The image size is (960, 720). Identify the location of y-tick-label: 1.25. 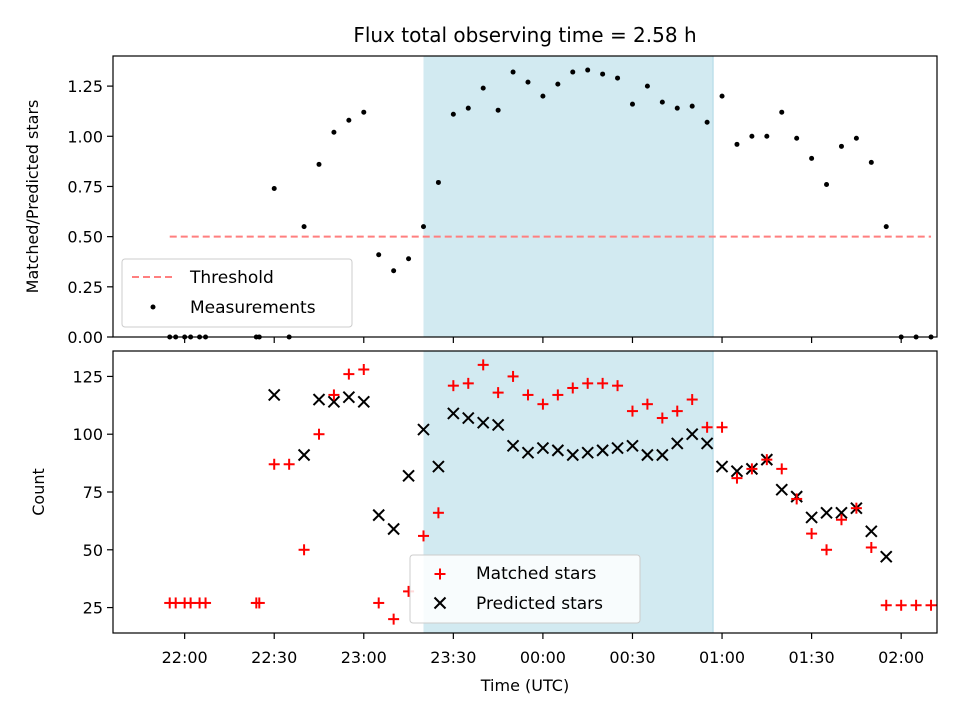
(85, 86).